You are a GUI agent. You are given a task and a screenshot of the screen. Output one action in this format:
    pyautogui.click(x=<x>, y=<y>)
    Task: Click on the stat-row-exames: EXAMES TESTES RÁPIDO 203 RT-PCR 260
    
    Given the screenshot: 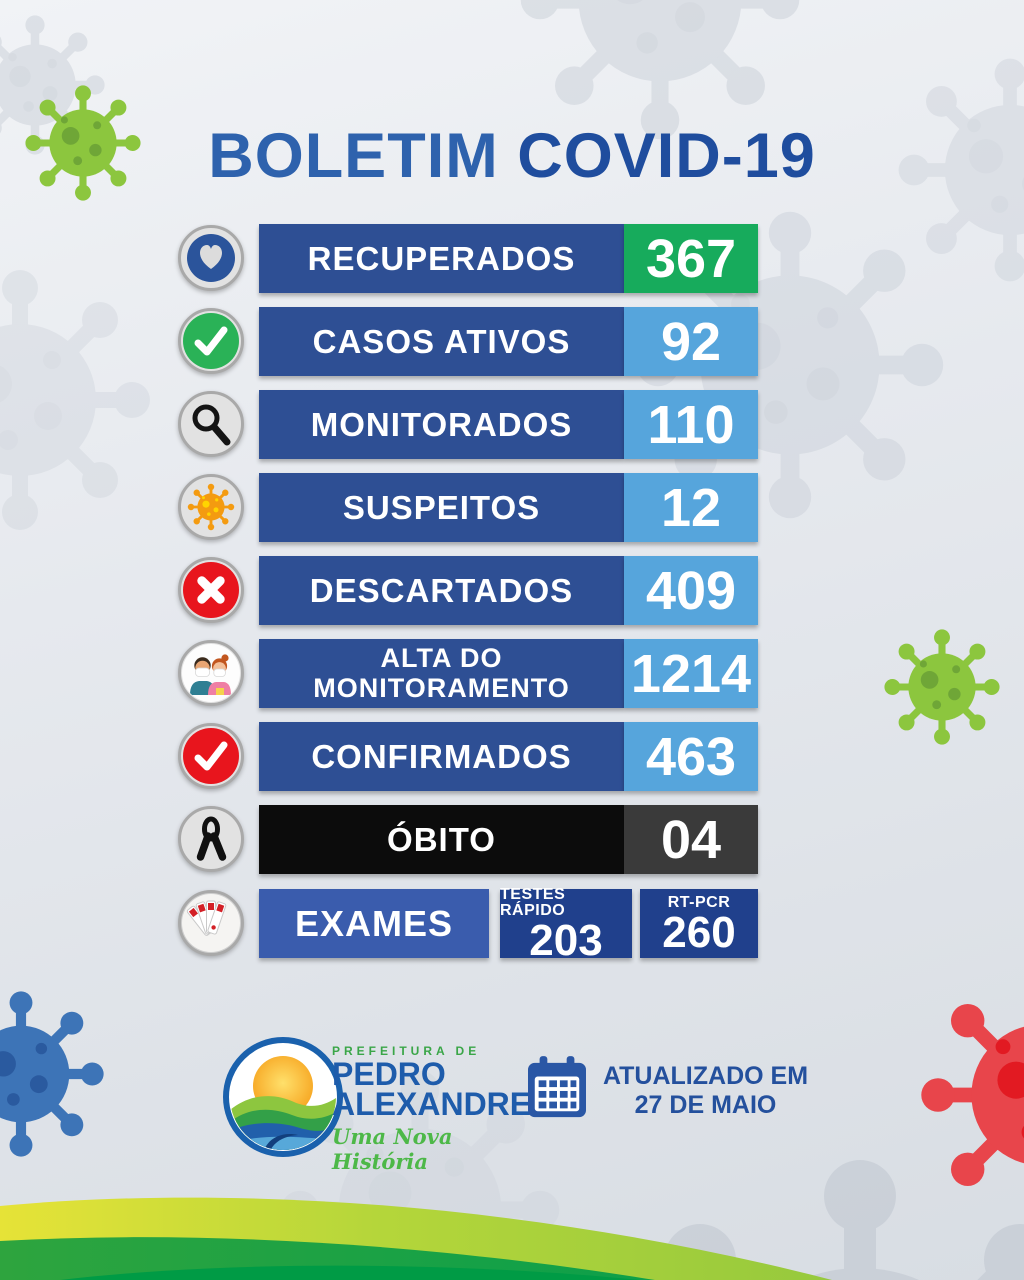 What is the action you would take?
    pyautogui.click(x=512, y=923)
    